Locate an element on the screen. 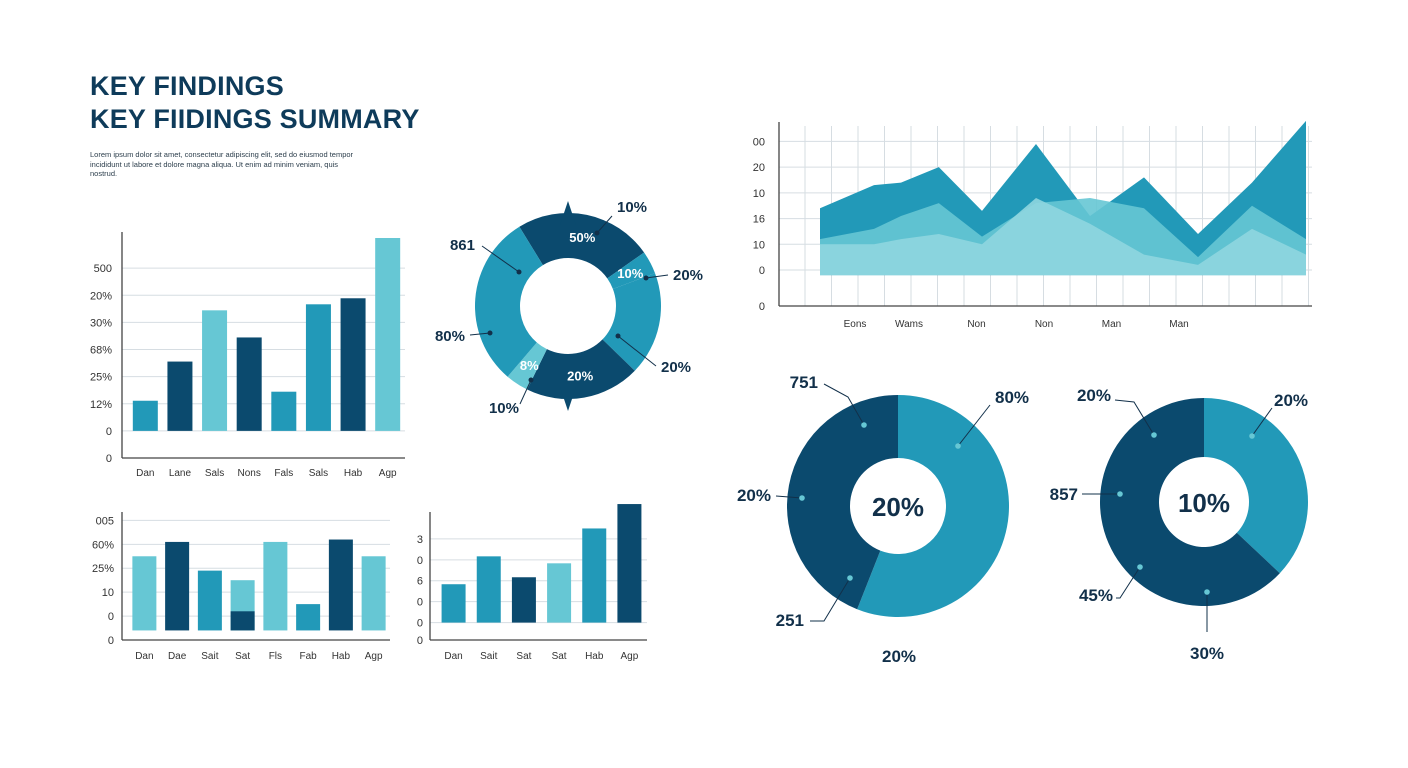 The height and width of the screenshot is (768, 1408). x-tick-label: Fab is located at coordinates (309, 656).